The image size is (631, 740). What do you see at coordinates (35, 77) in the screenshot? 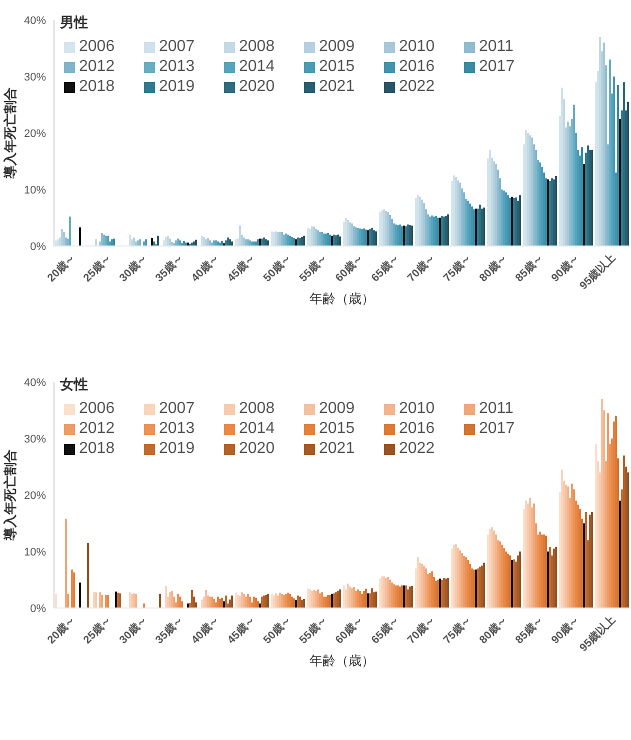
I see `y-tick-label: 30%` at bounding box center [35, 77].